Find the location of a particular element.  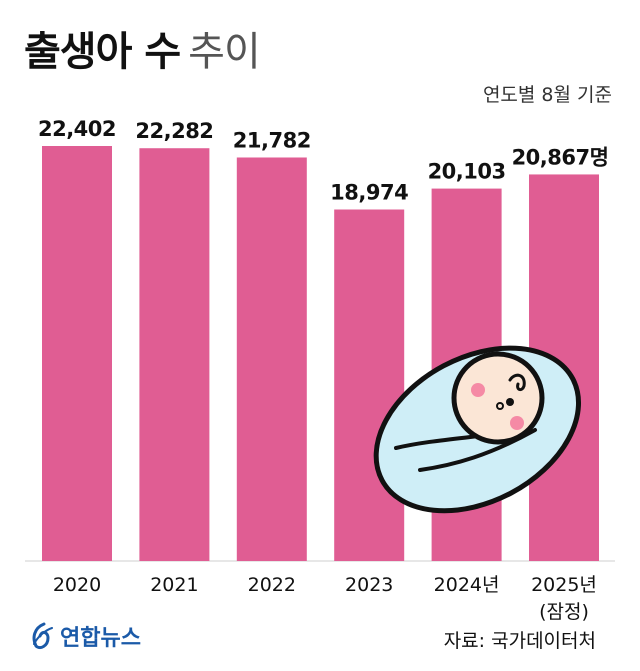

chart-subtitle: 연도별 8월 기준 is located at coordinates (547, 95).